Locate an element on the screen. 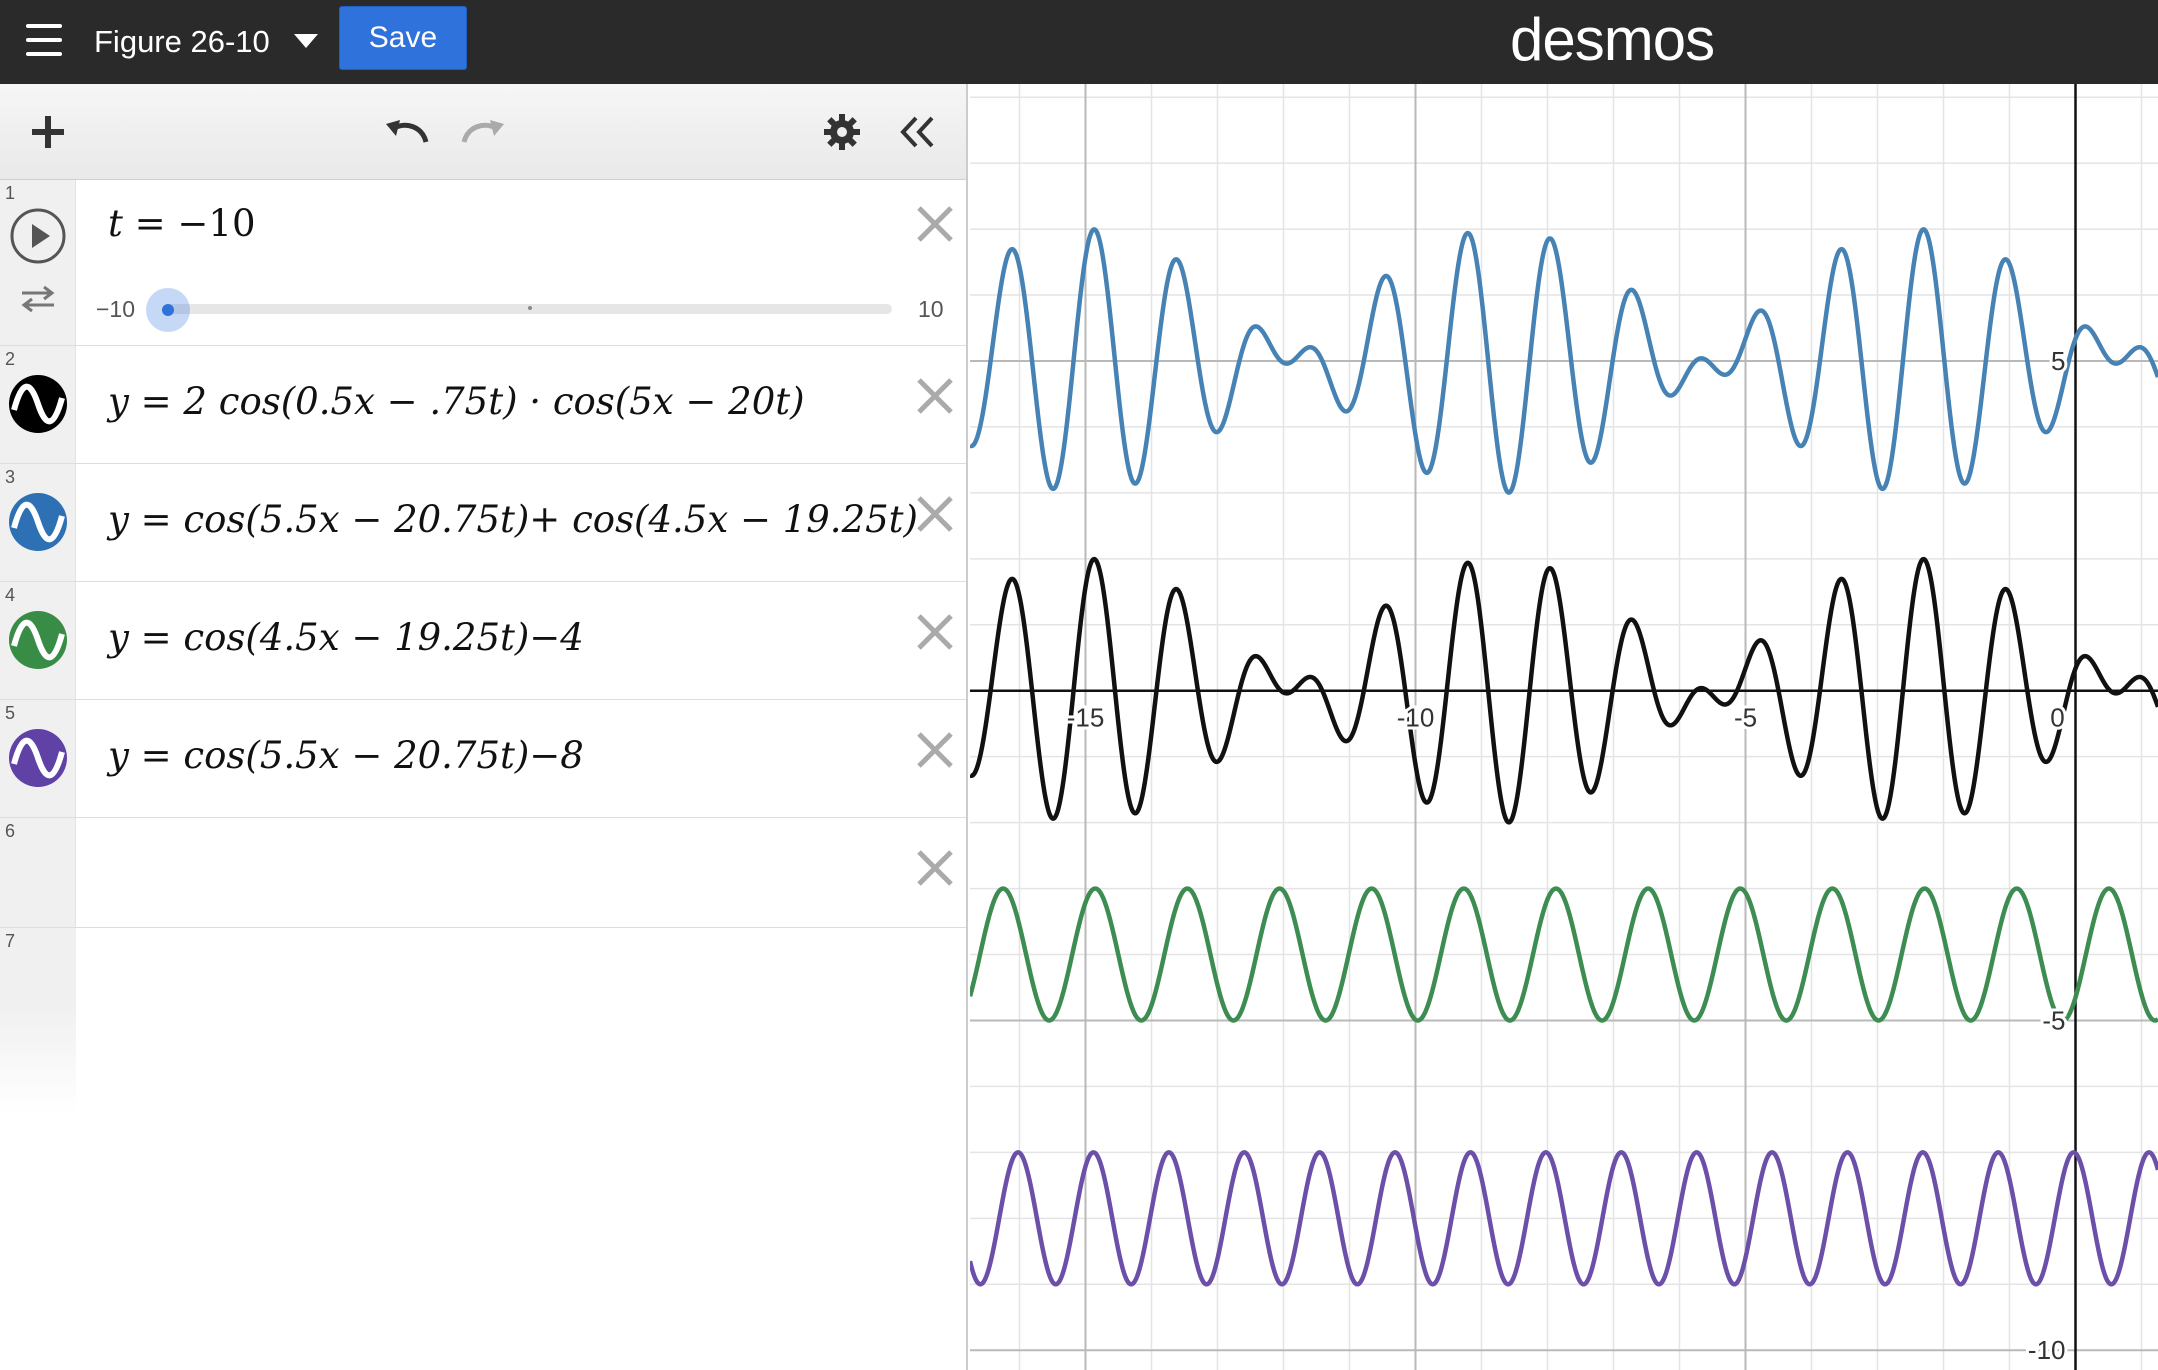 The image size is (2158, 1370). undo-icon is located at coordinates (407, 132).